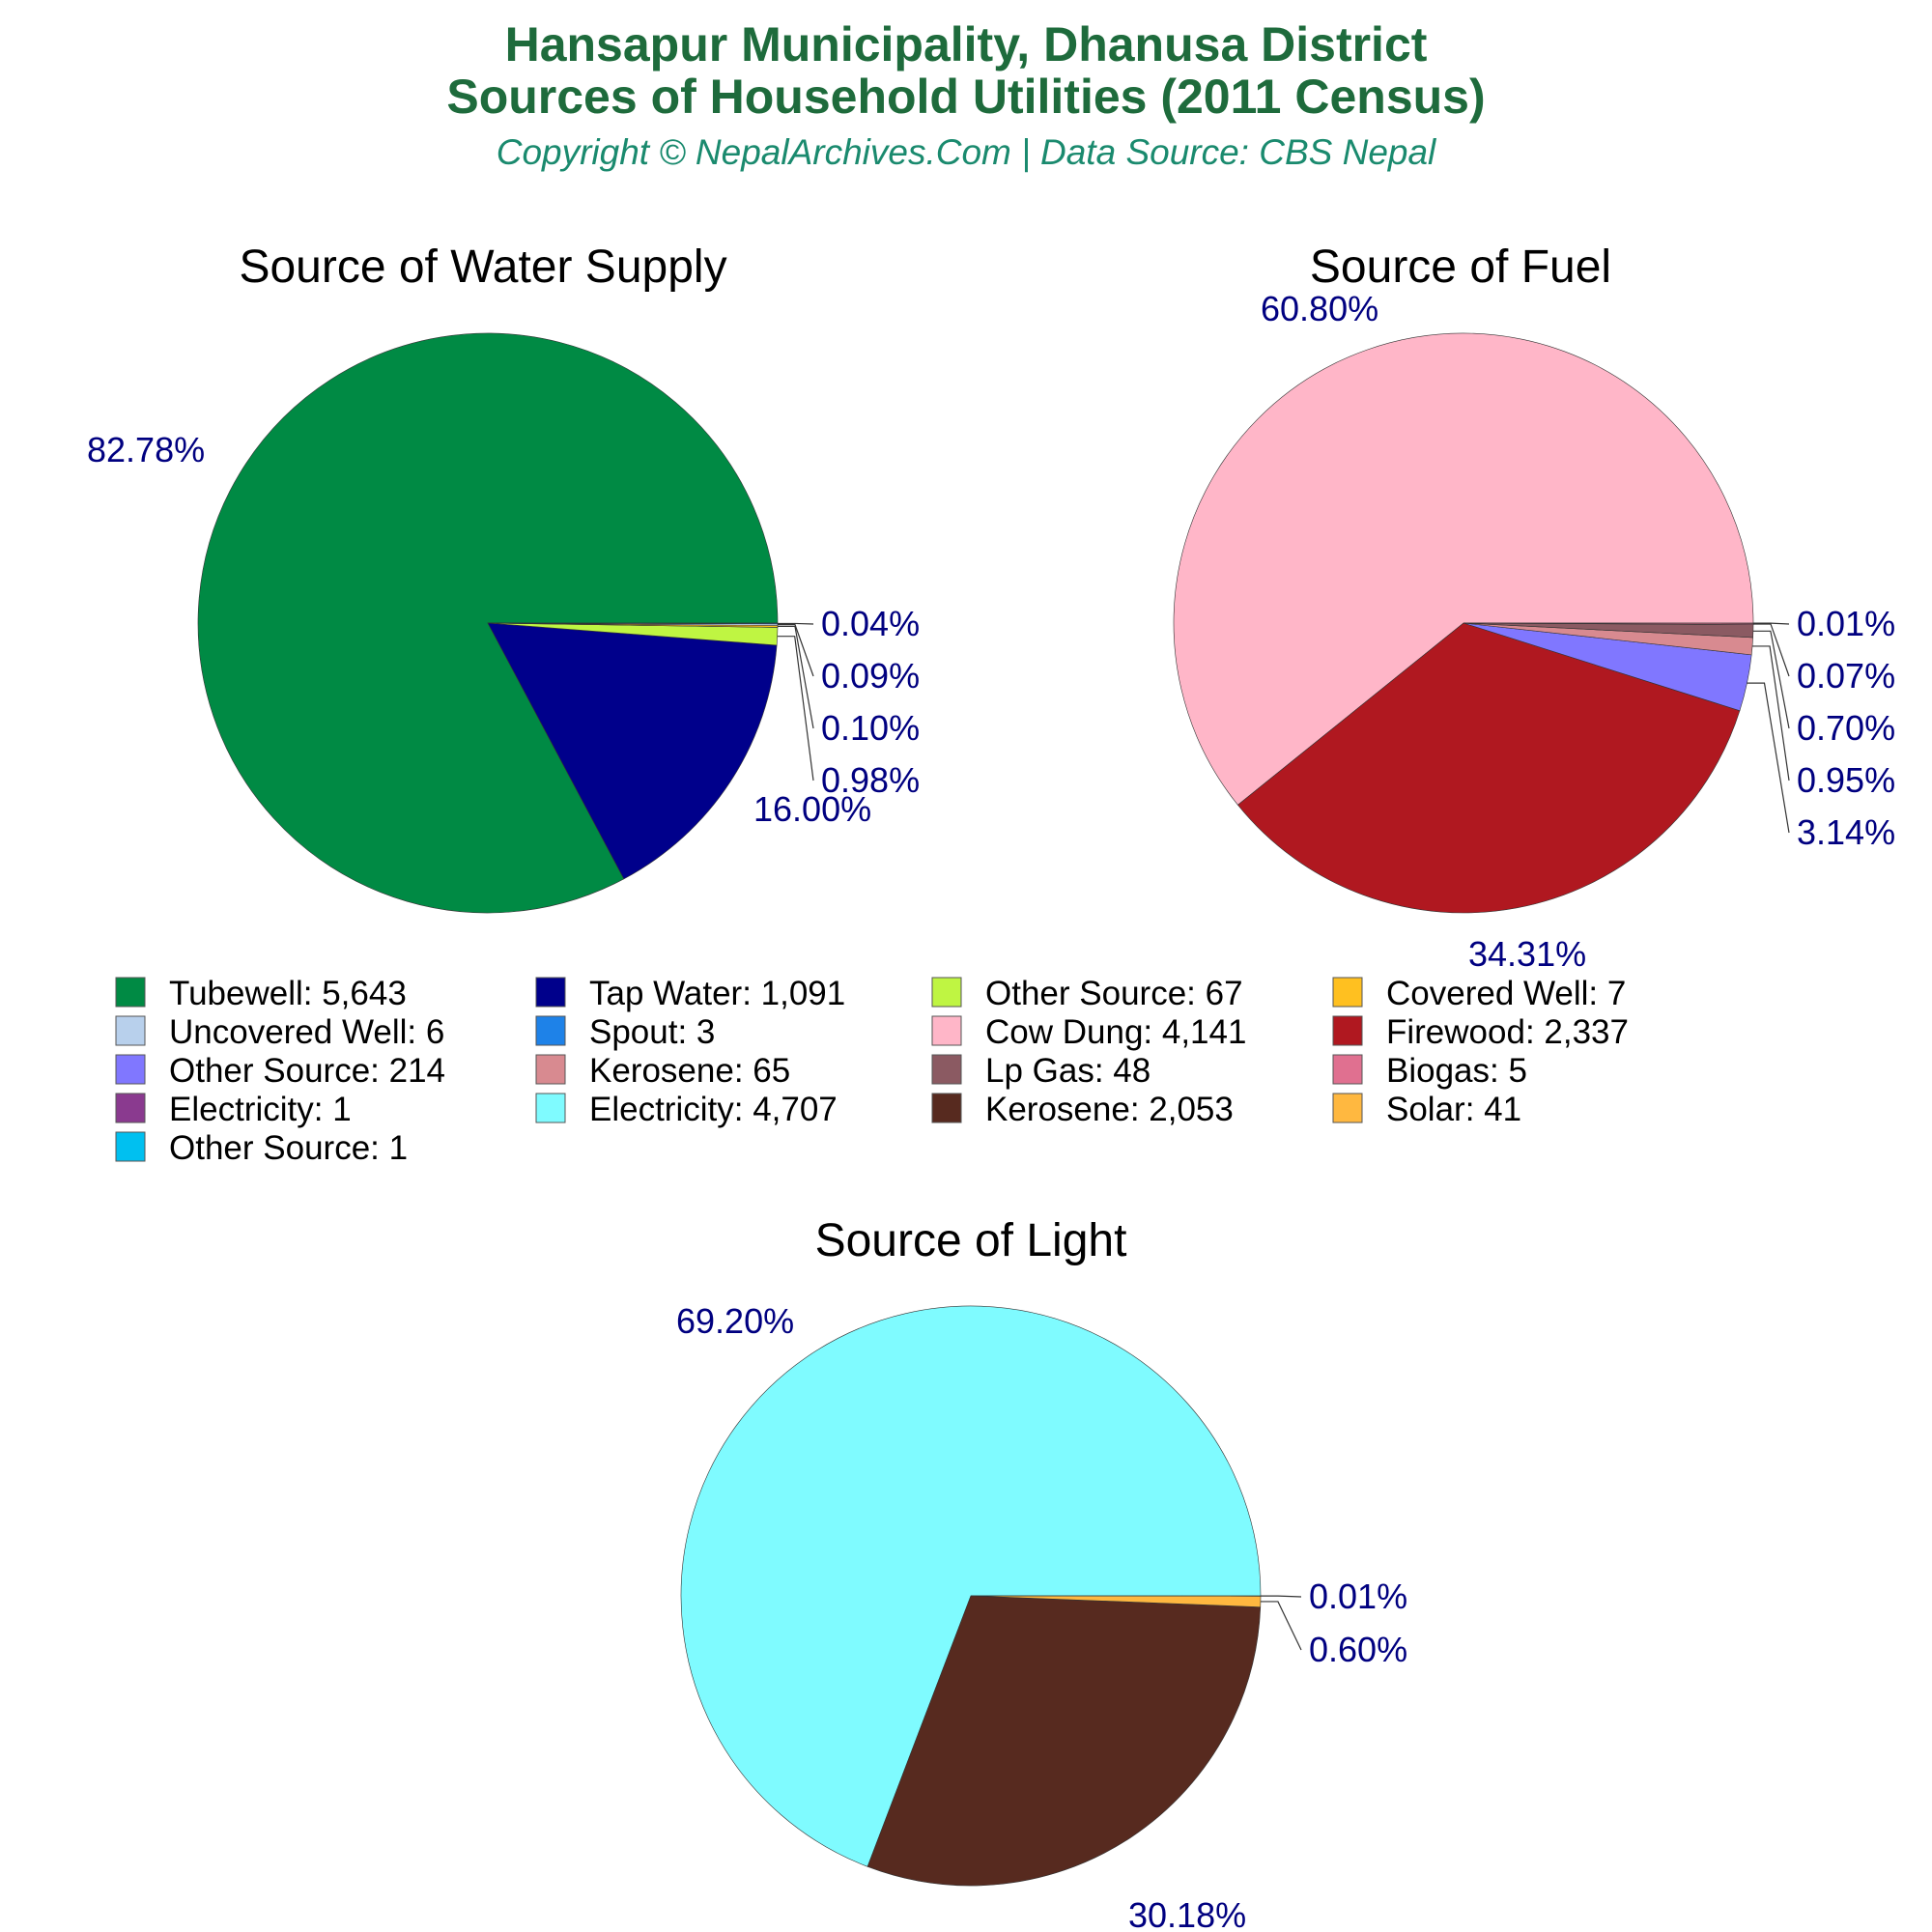  Describe the element at coordinates (870, 623) in the screenshot. I see `percent-label-spout: 0.04%` at that location.